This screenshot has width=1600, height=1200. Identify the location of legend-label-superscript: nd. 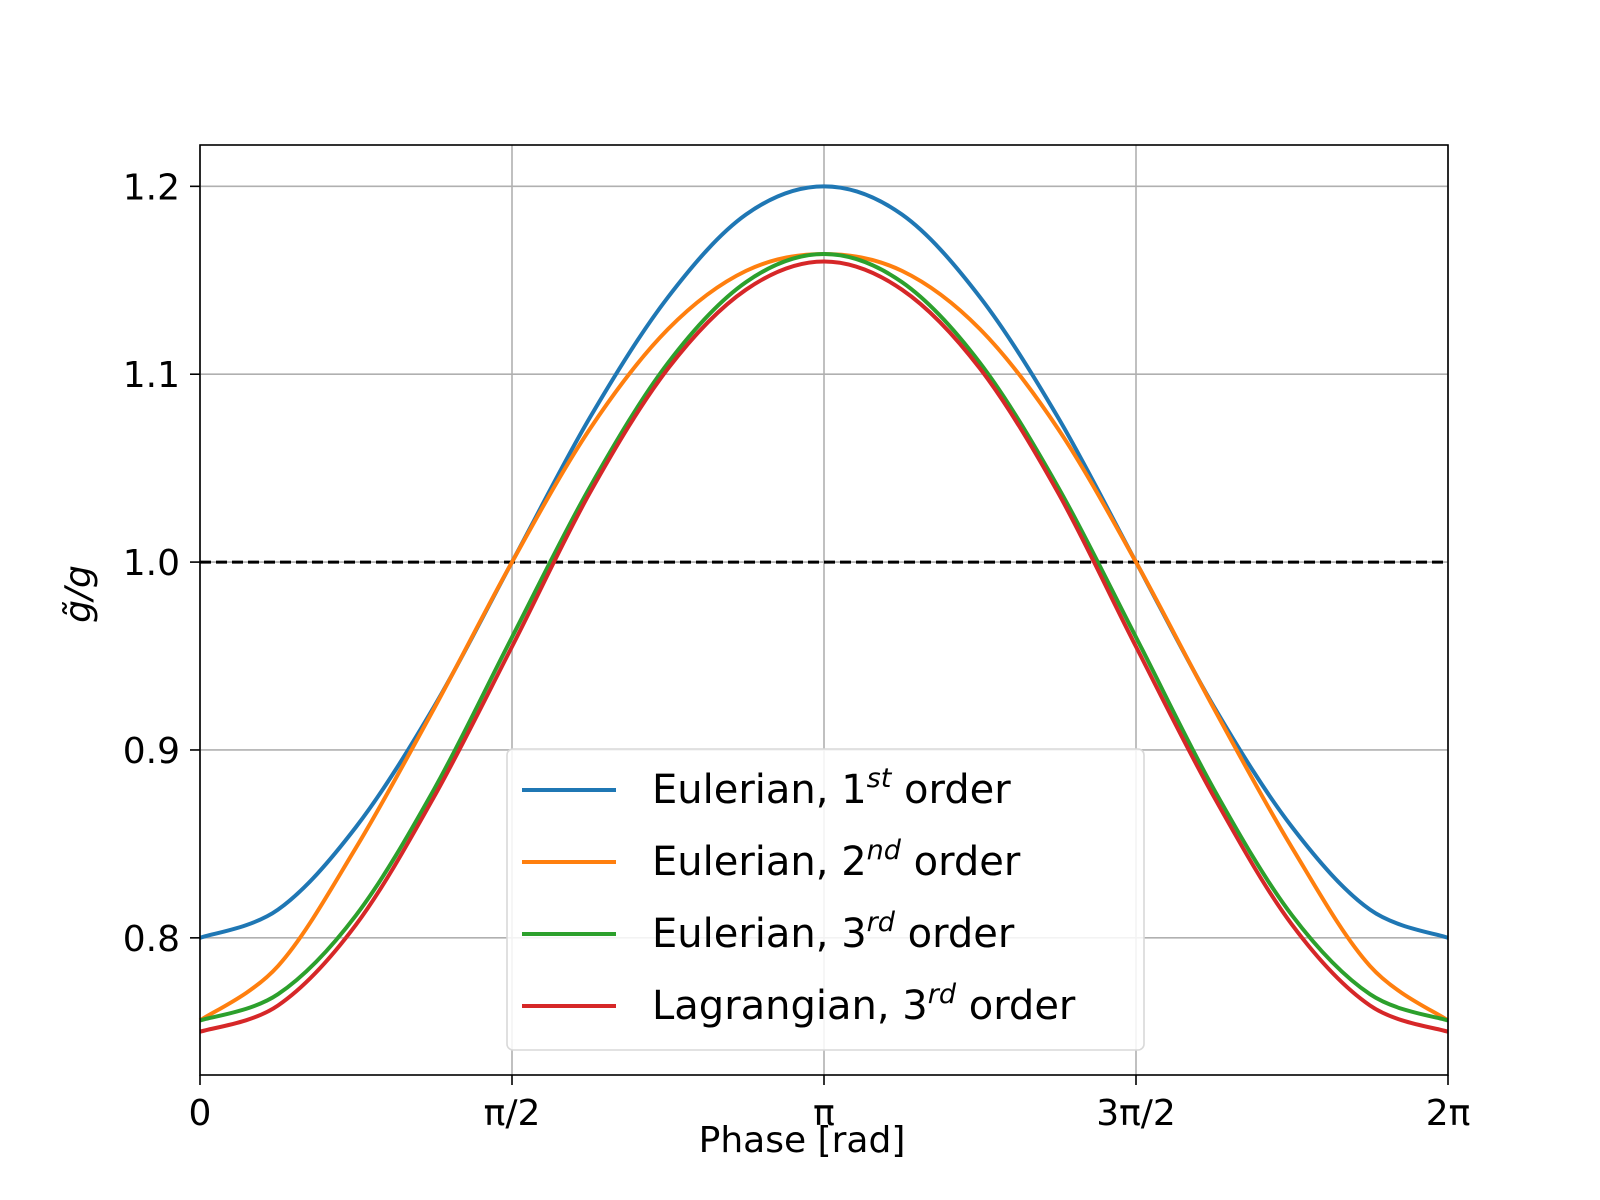
(884, 850).